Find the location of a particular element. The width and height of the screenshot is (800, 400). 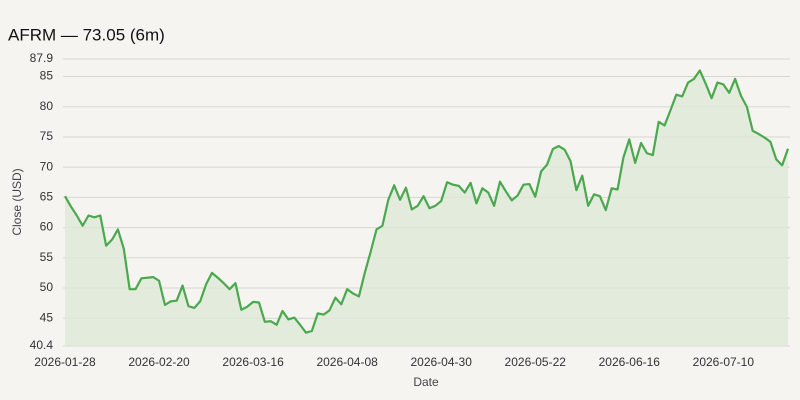

y-tick-label: 55 is located at coordinates (47, 257).